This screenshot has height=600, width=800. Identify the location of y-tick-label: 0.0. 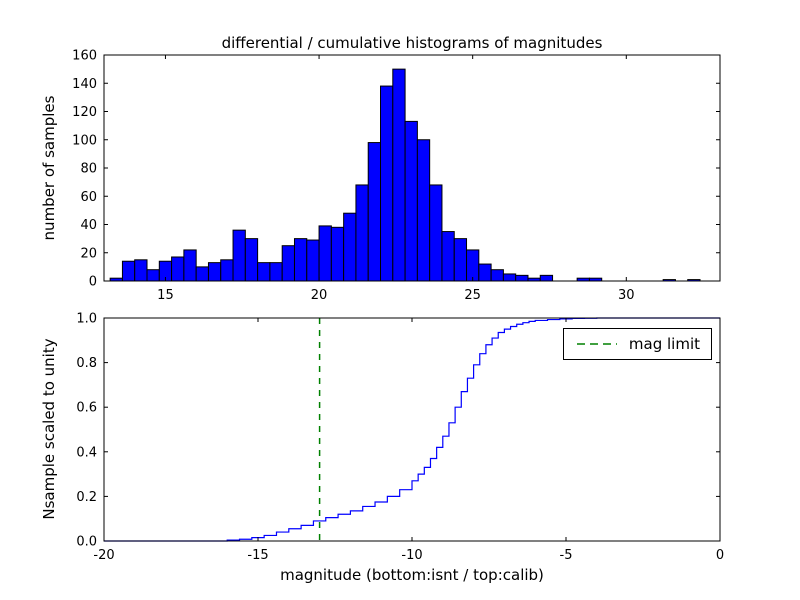
(86, 542).